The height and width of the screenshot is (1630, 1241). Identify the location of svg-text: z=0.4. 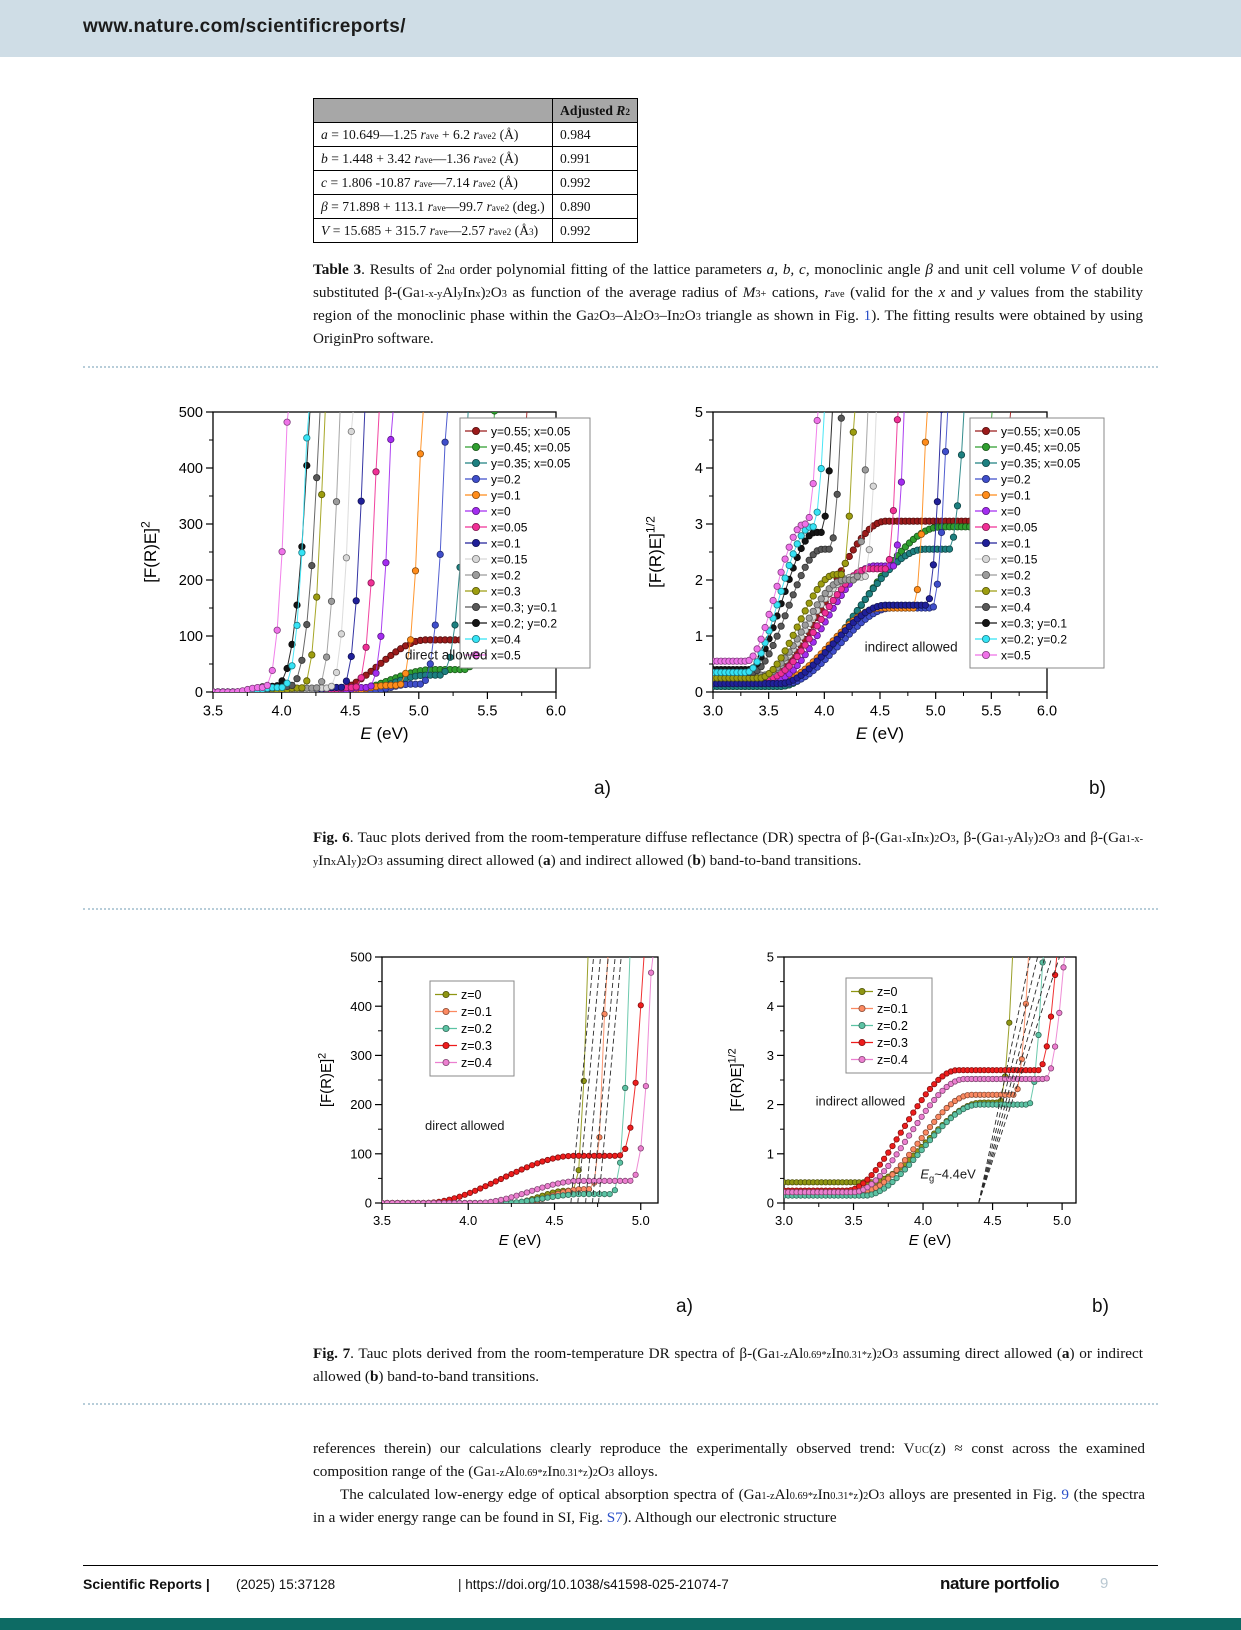
(476, 1063).